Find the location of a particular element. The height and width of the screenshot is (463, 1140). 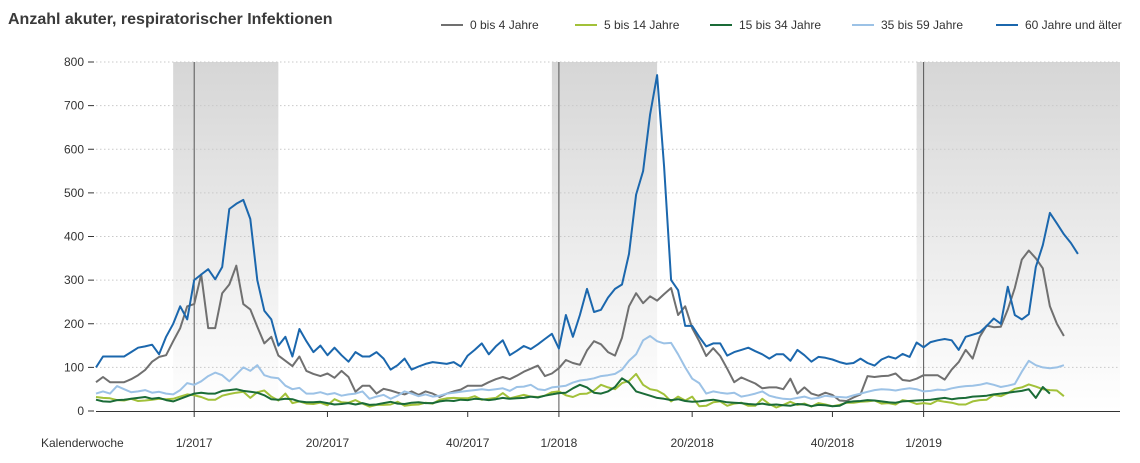

legend-label-1: 5 bis 14 Jahre is located at coordinates (642, 25).